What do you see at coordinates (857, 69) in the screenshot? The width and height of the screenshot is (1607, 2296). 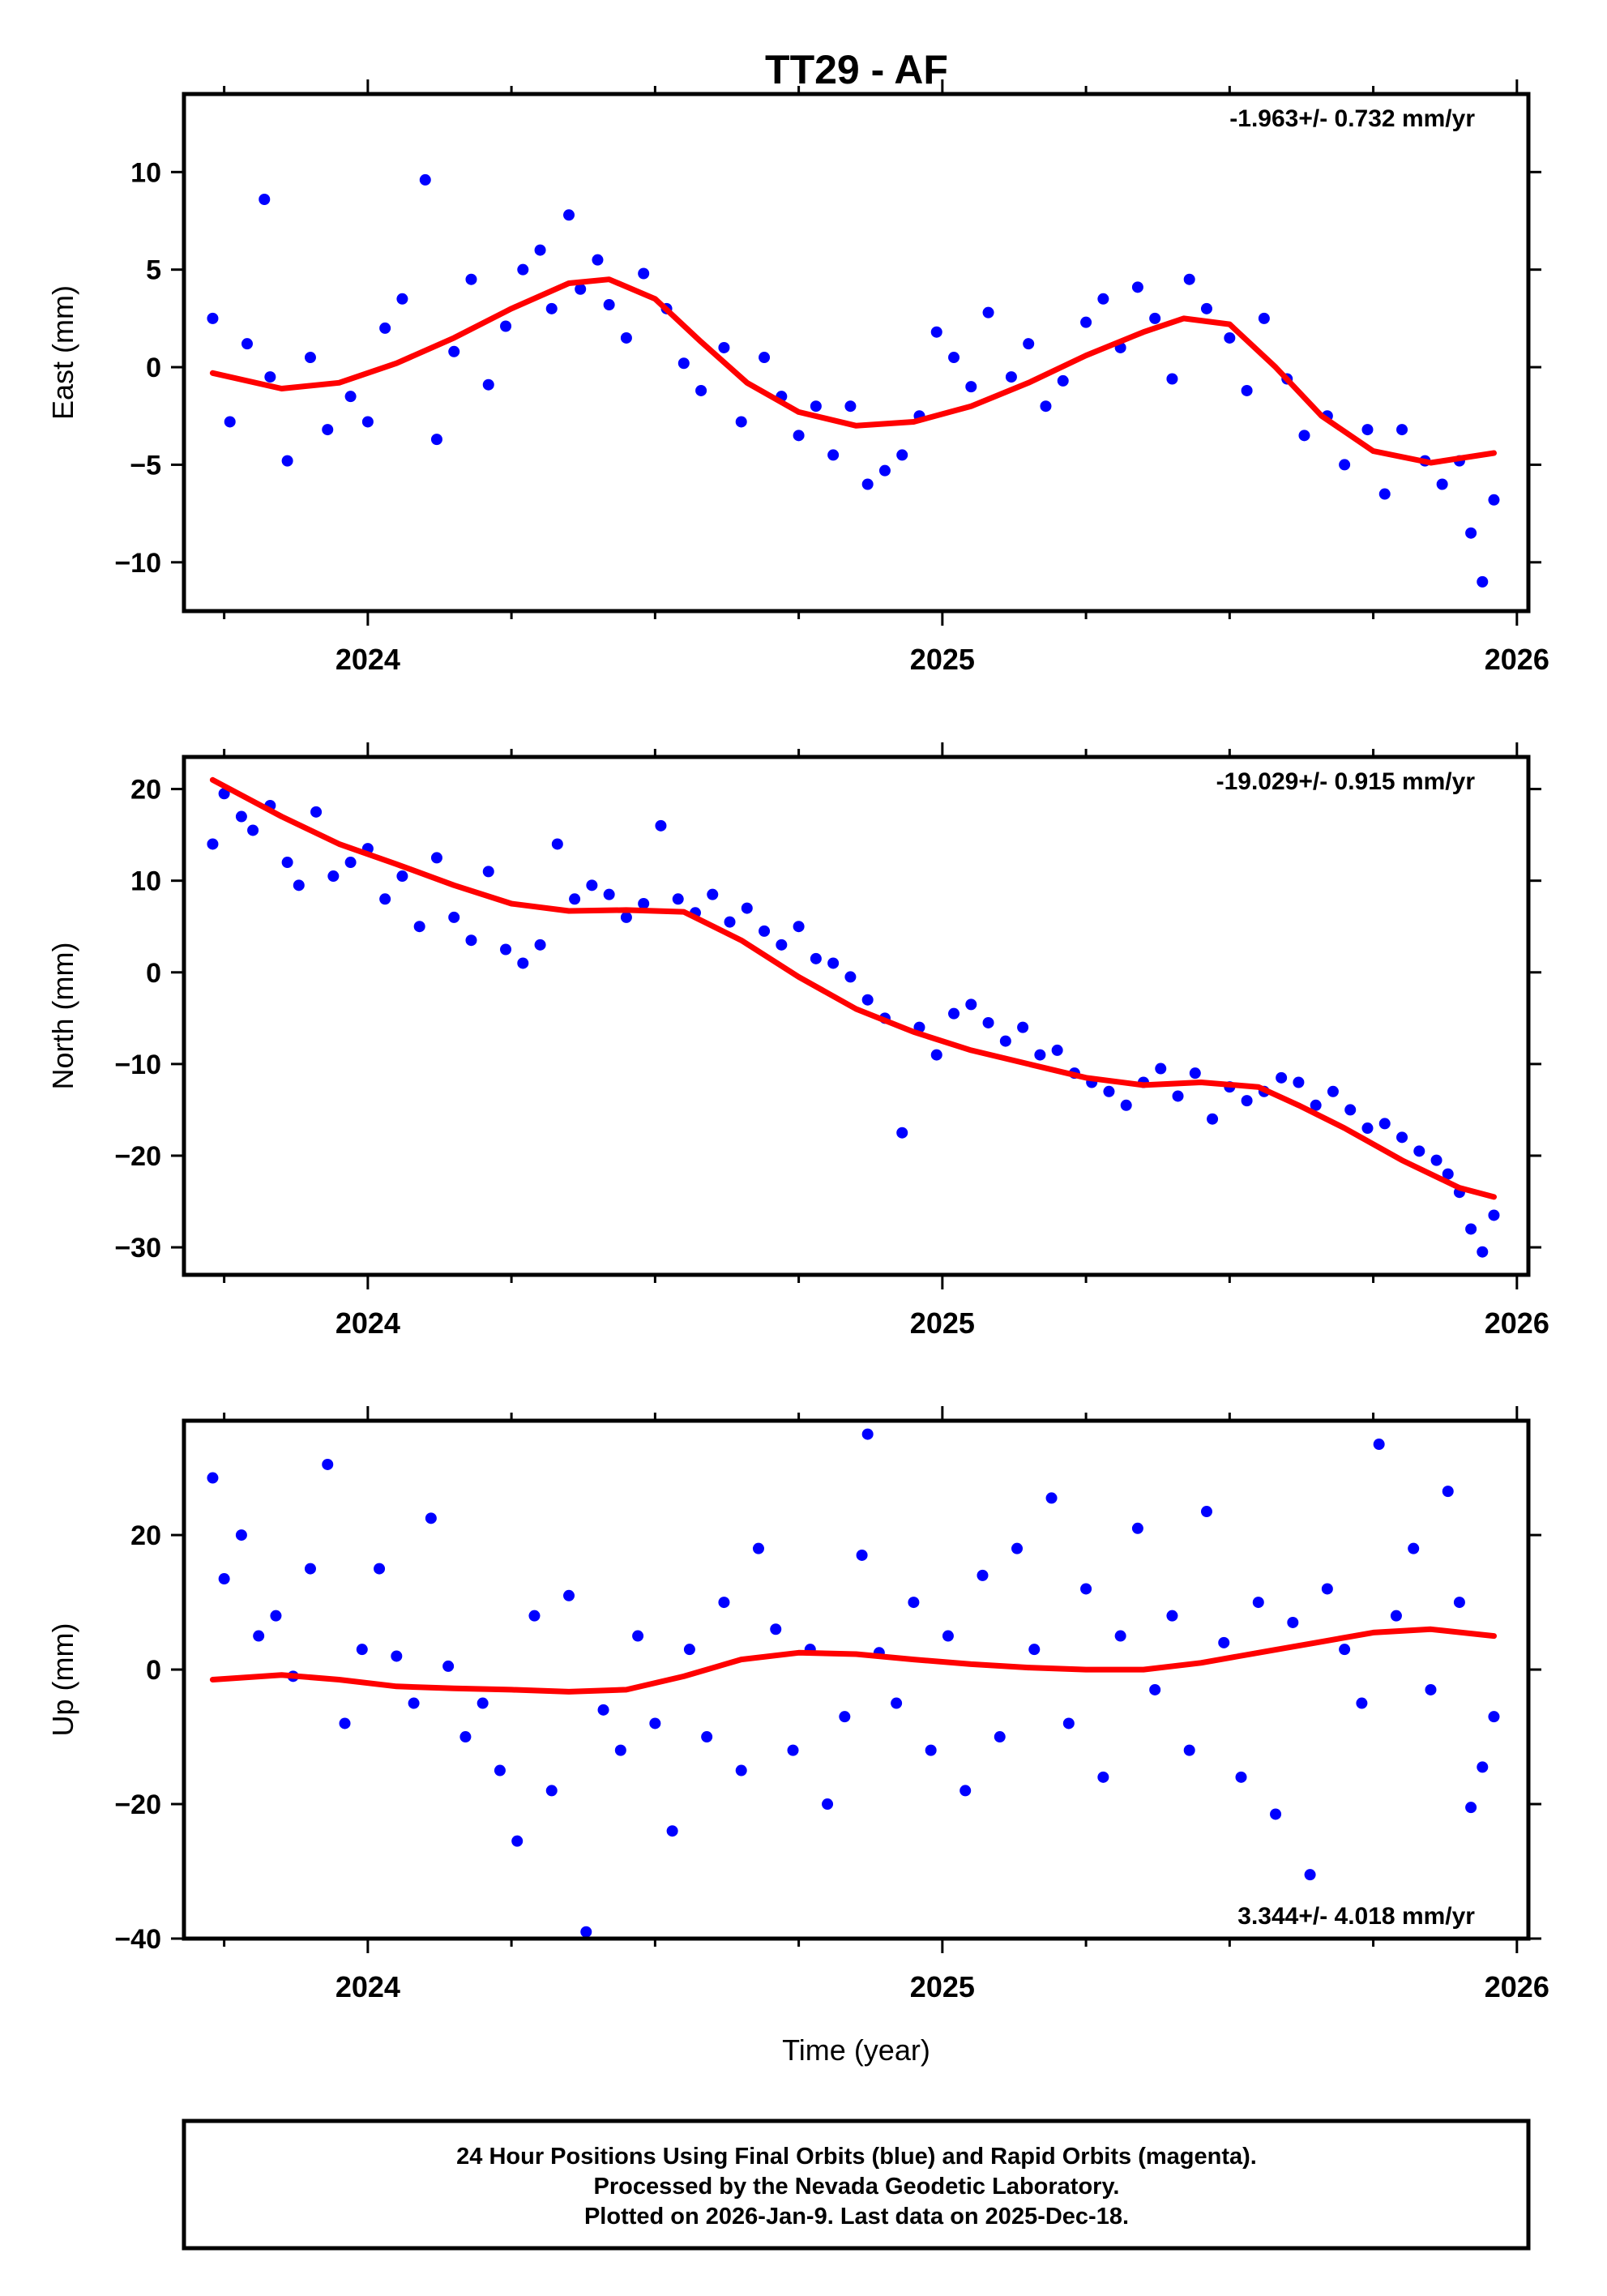 I see `chart-title: TT29 - AF` at bounding box center [857, 69].